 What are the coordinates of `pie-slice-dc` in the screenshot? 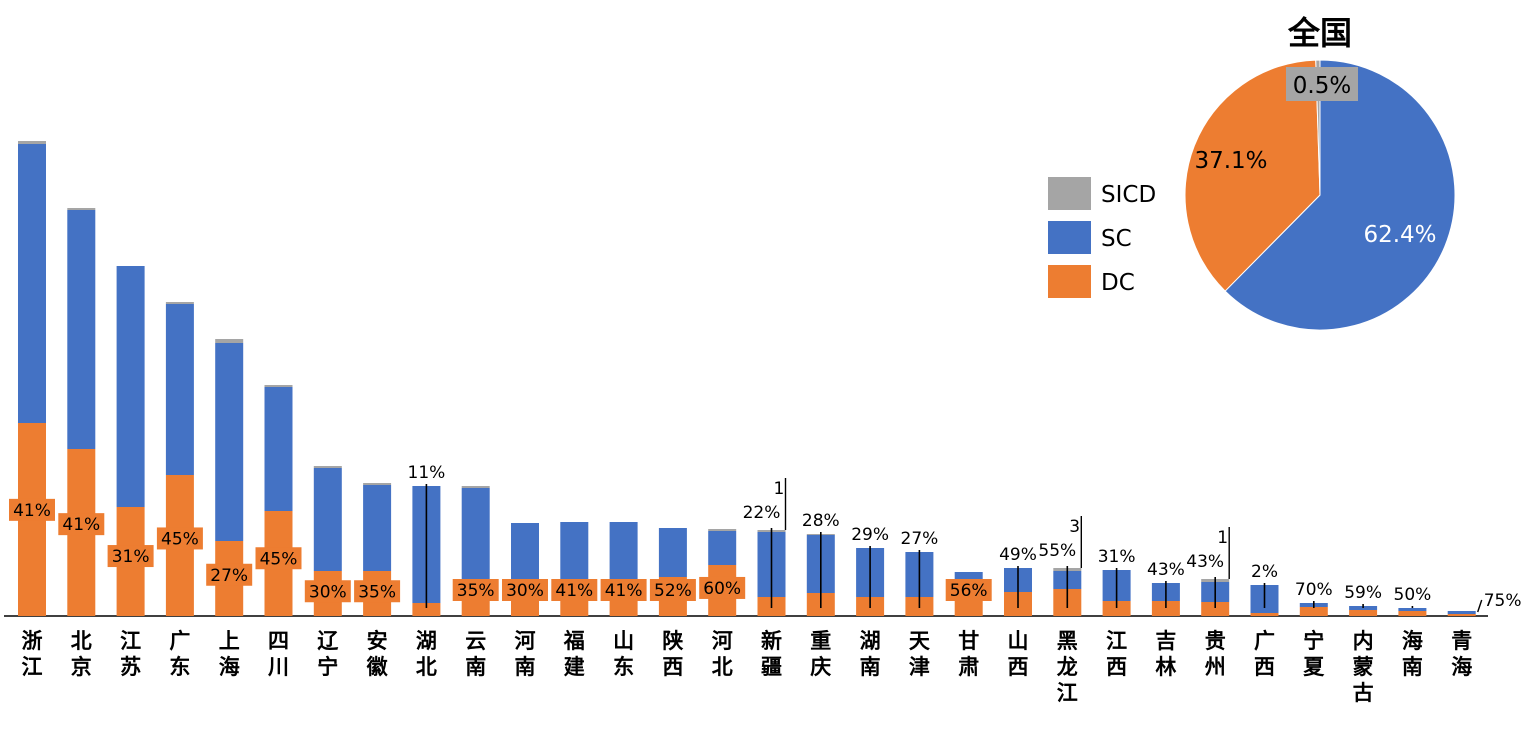 It's located at (1252, 175).